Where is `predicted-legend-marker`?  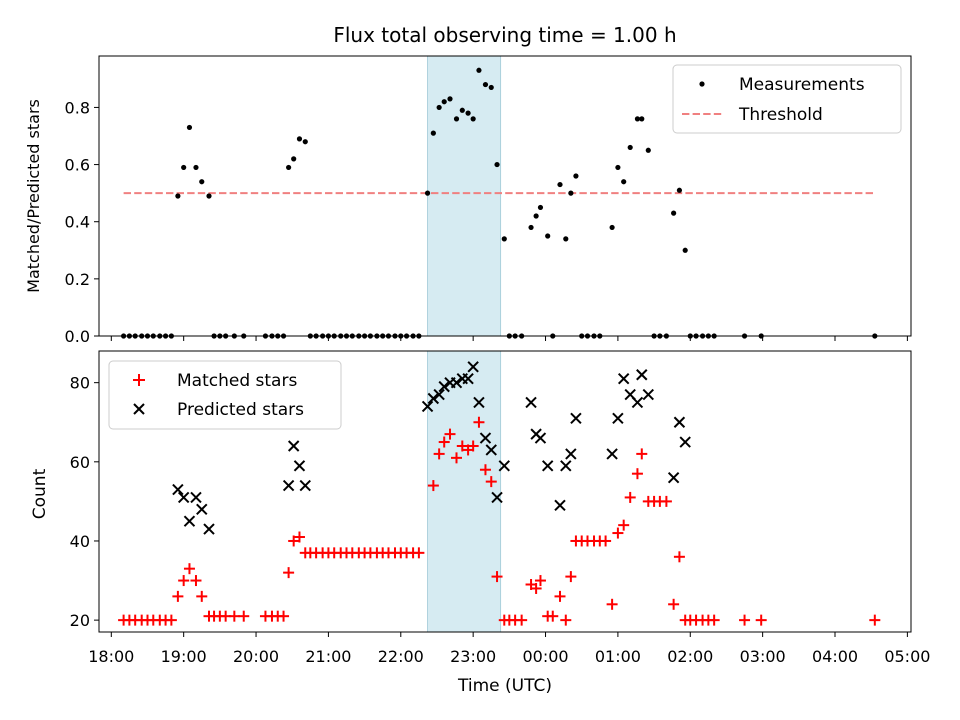
predicted-legend-marker is located at coordinates (139, 409).